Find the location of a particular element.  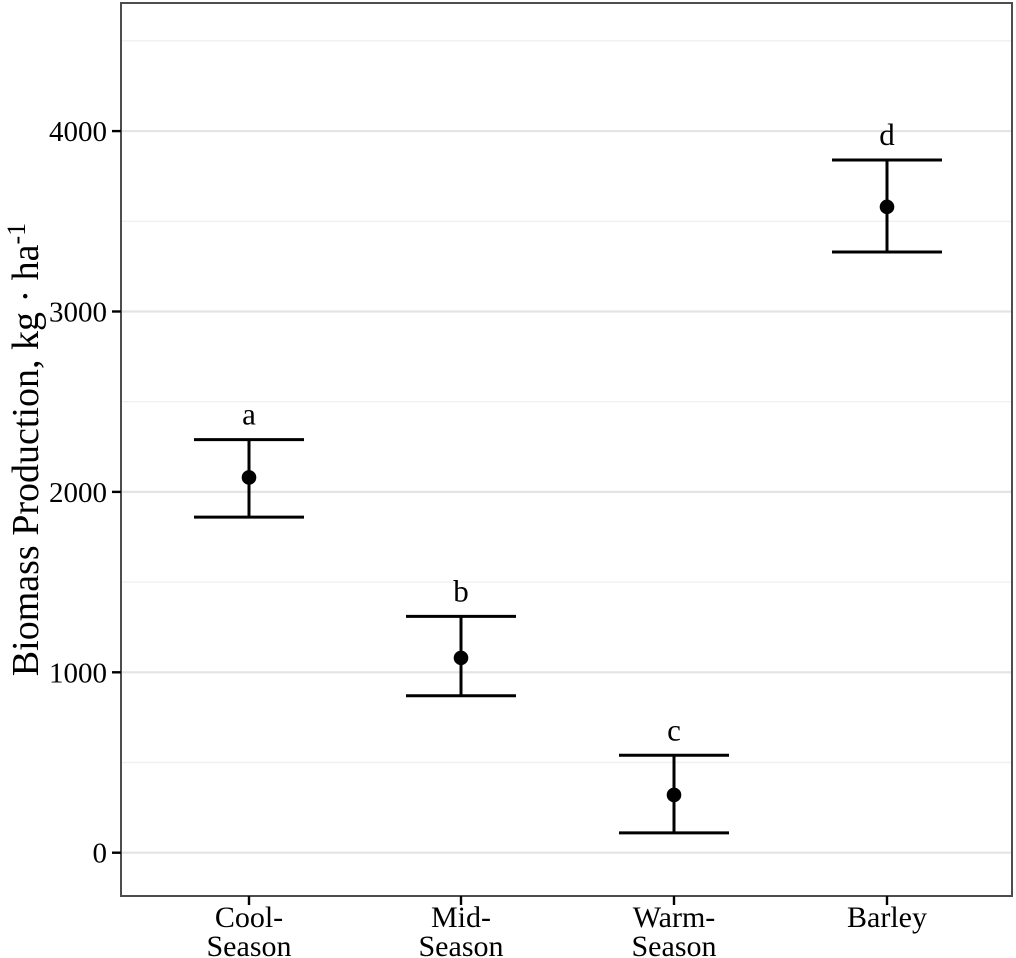

y-axis-tick-label: 1000 is located at coordinates (78, 673).